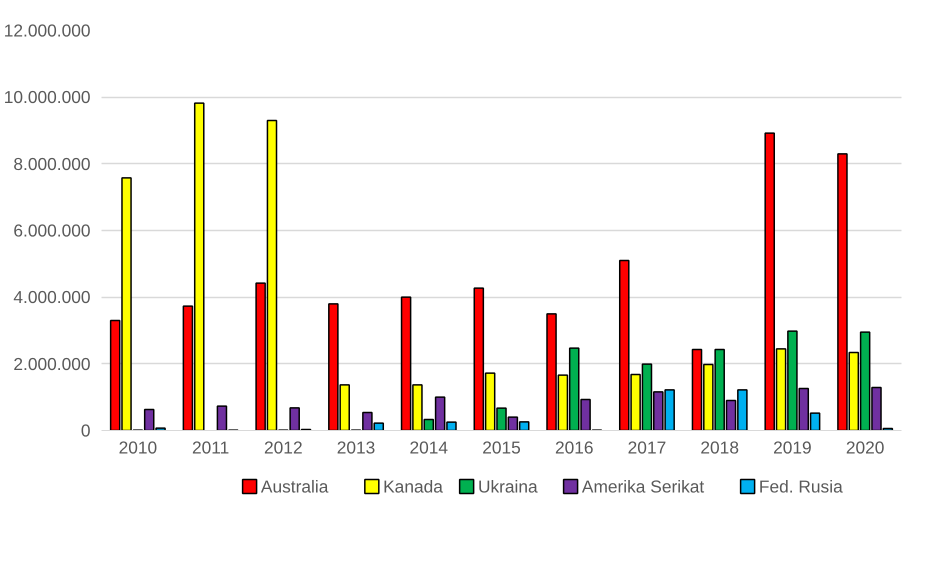 This screenshot has width=952, height=578. What do you see at coordinates (356, 448) in the screenshot?
I see `x-tick-label: 2013` at bounding box center [356, 448].